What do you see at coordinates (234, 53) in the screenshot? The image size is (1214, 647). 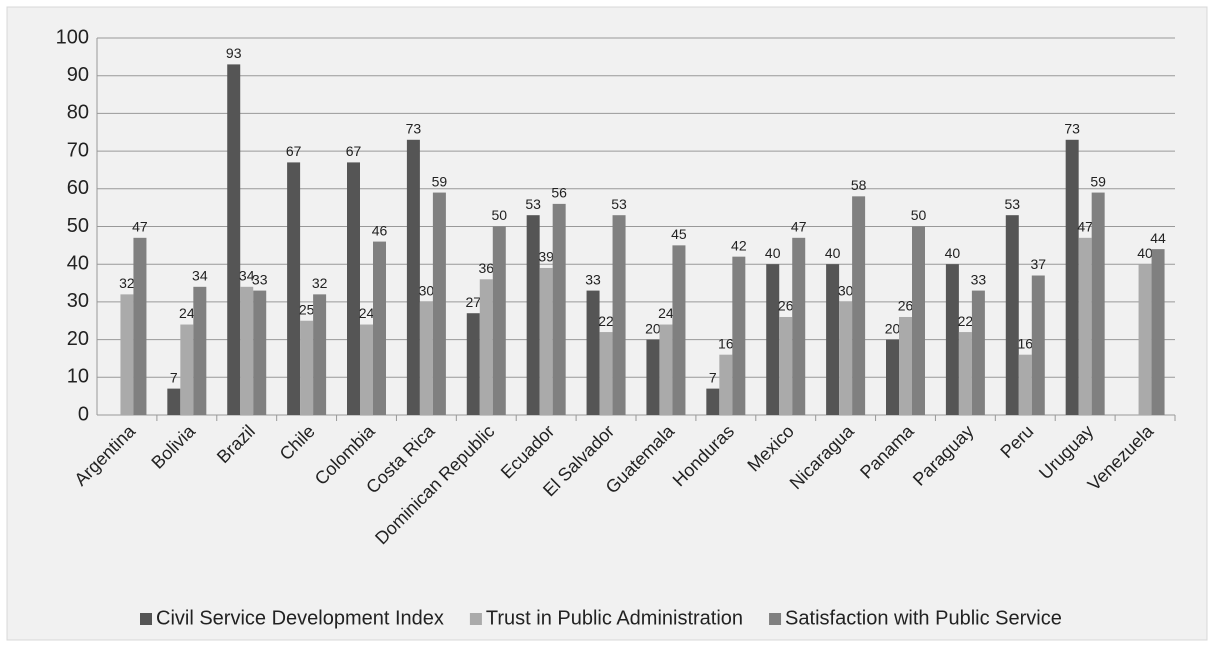 I see `value-label: 93` at bounding box center [234, 53].